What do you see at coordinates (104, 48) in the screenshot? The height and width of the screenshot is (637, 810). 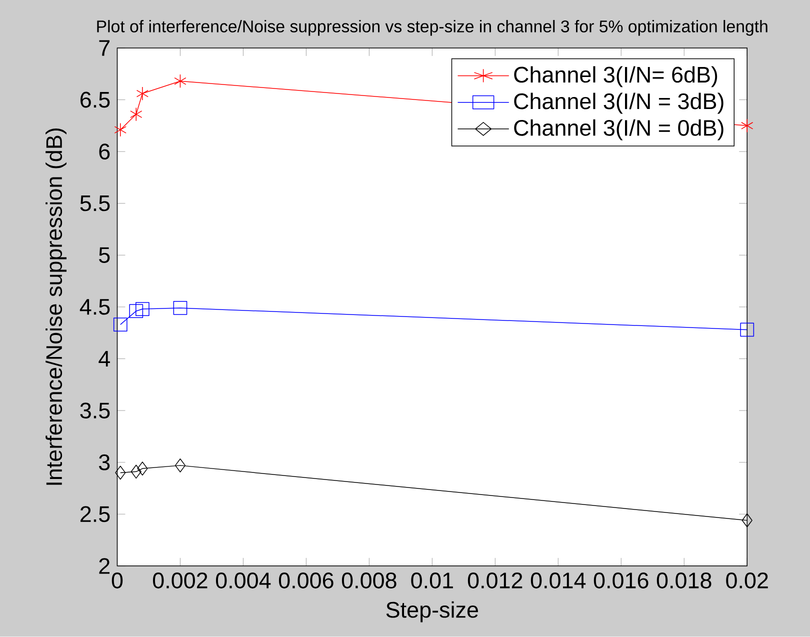 I see `y-tick-label: 7` at bounding box center [104, 48].